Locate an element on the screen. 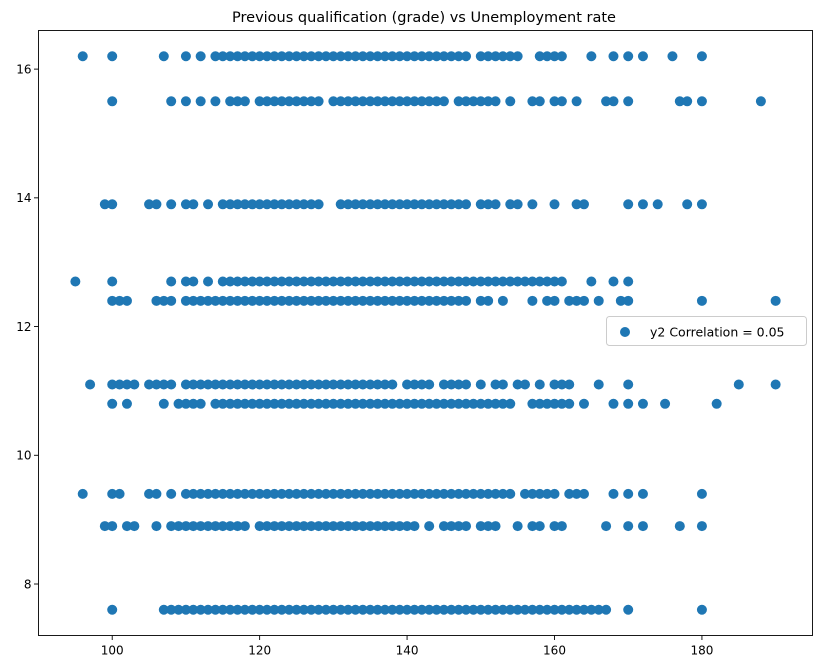 This screenshot has width=822, height=668. x-tick-label: 180 is located at coordinates (701, 651).